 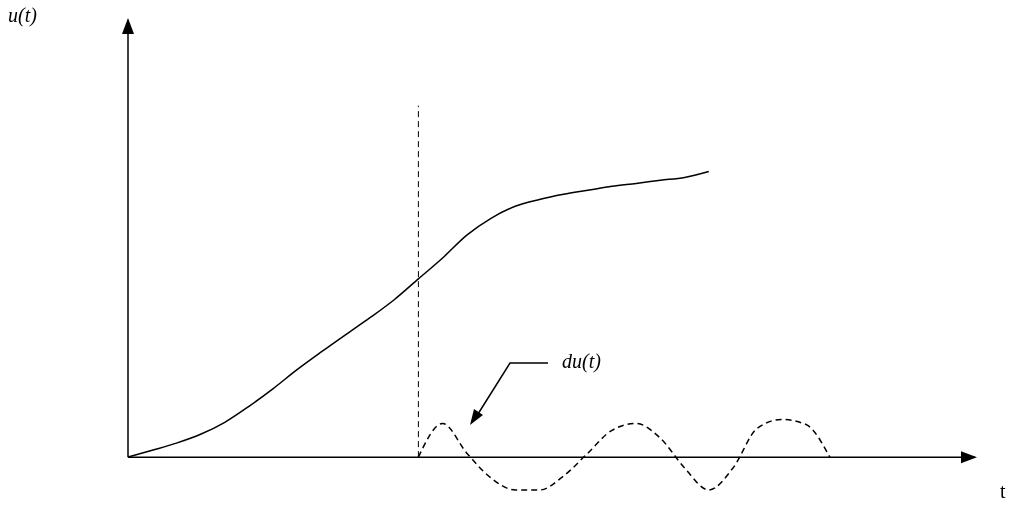 What do you see at coordinates (1003, 491) in the screenshot?
I see `x-axis-title: t` at bounding box center [1003, 491].